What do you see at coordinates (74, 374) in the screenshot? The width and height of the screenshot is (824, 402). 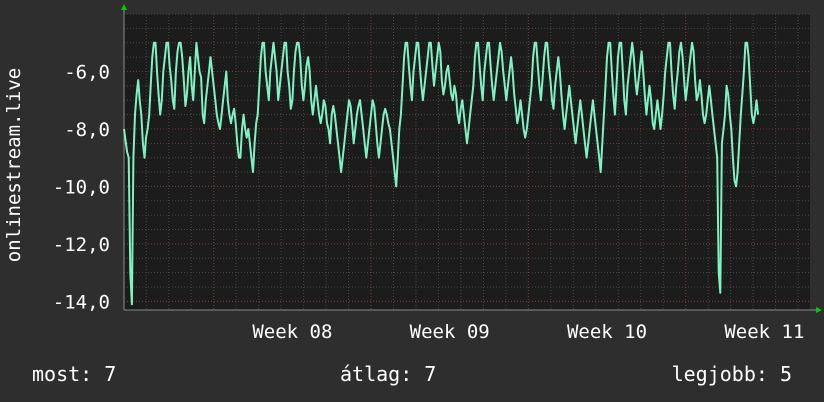 I see `stat-current: most: 7` at bounding box center [74, 374].